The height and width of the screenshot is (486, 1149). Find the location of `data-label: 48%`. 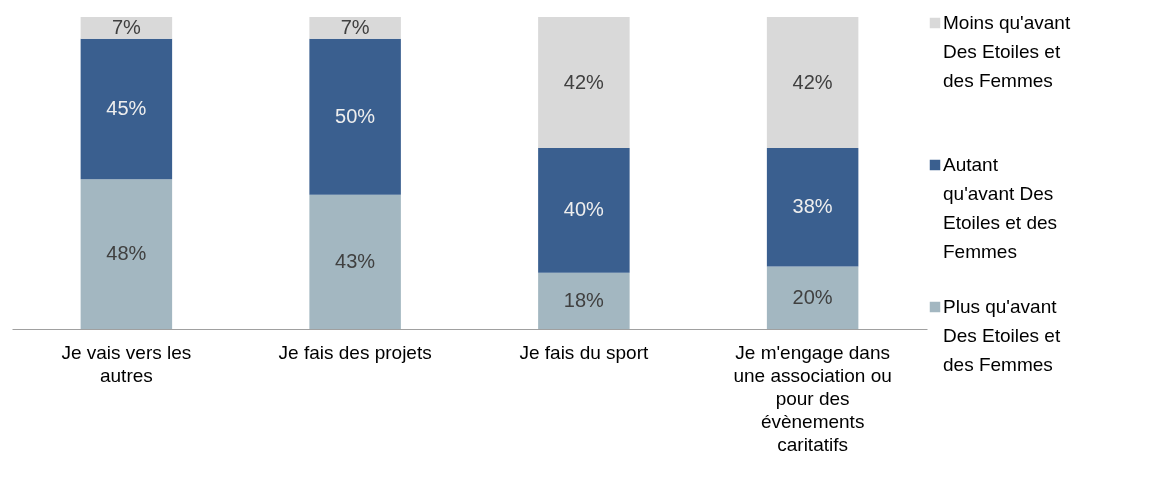

data-label: 48% is located at coordinates (126, 253).